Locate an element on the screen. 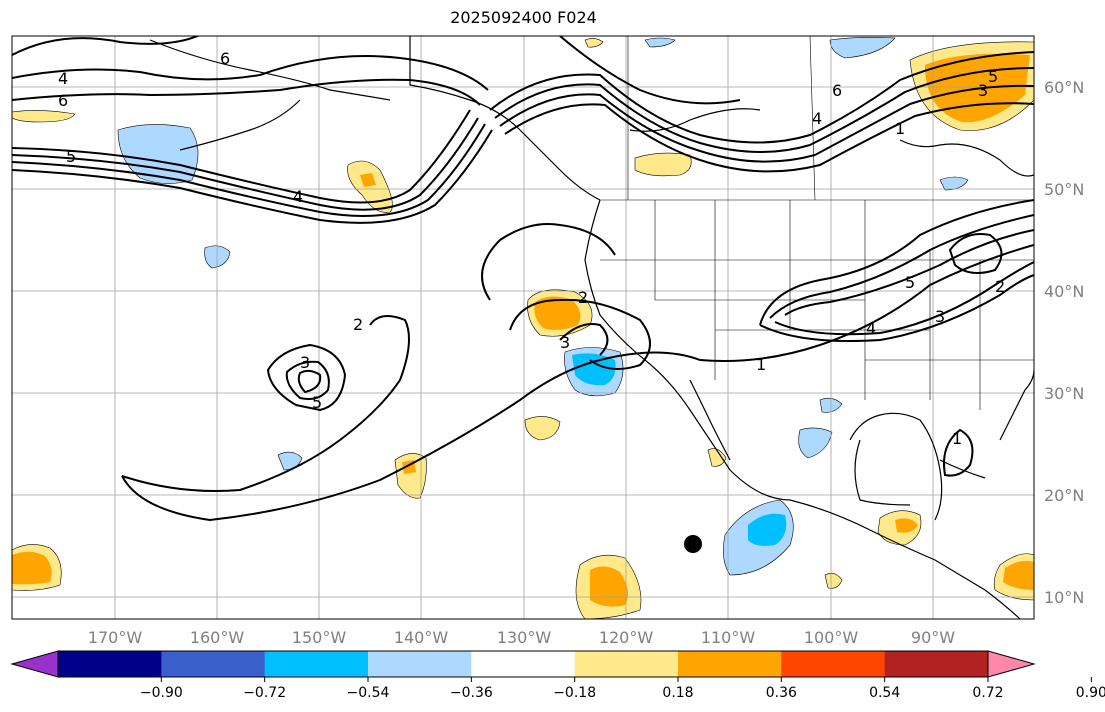 This screenshot has height=712, width=1105. lat-label: 50°N is located at coordinates (1064, 189).